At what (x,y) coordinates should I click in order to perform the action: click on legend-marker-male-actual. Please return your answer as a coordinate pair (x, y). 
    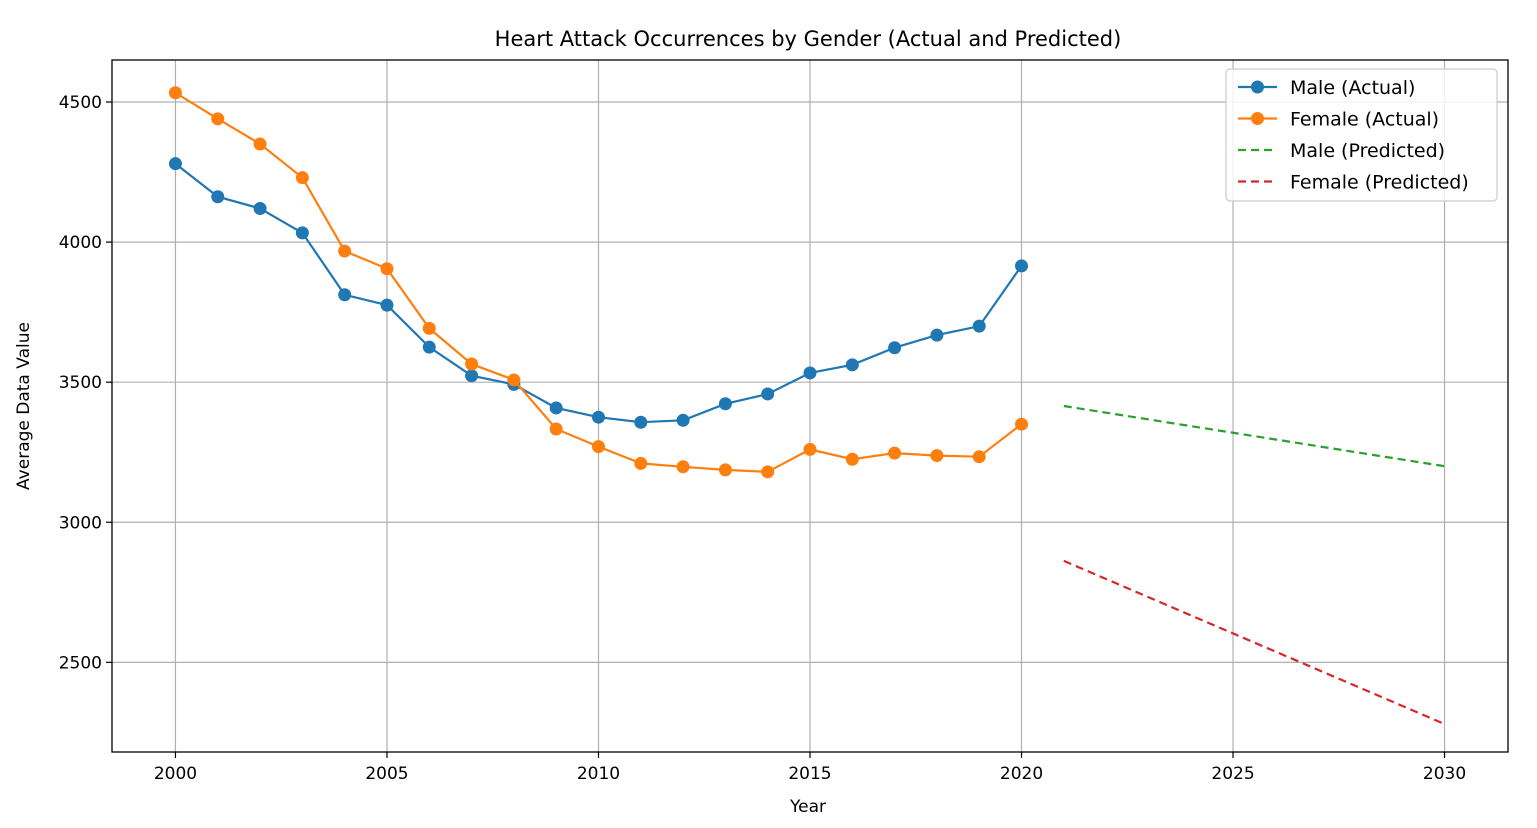
    Looking at the image, I should click on (1257, 87).